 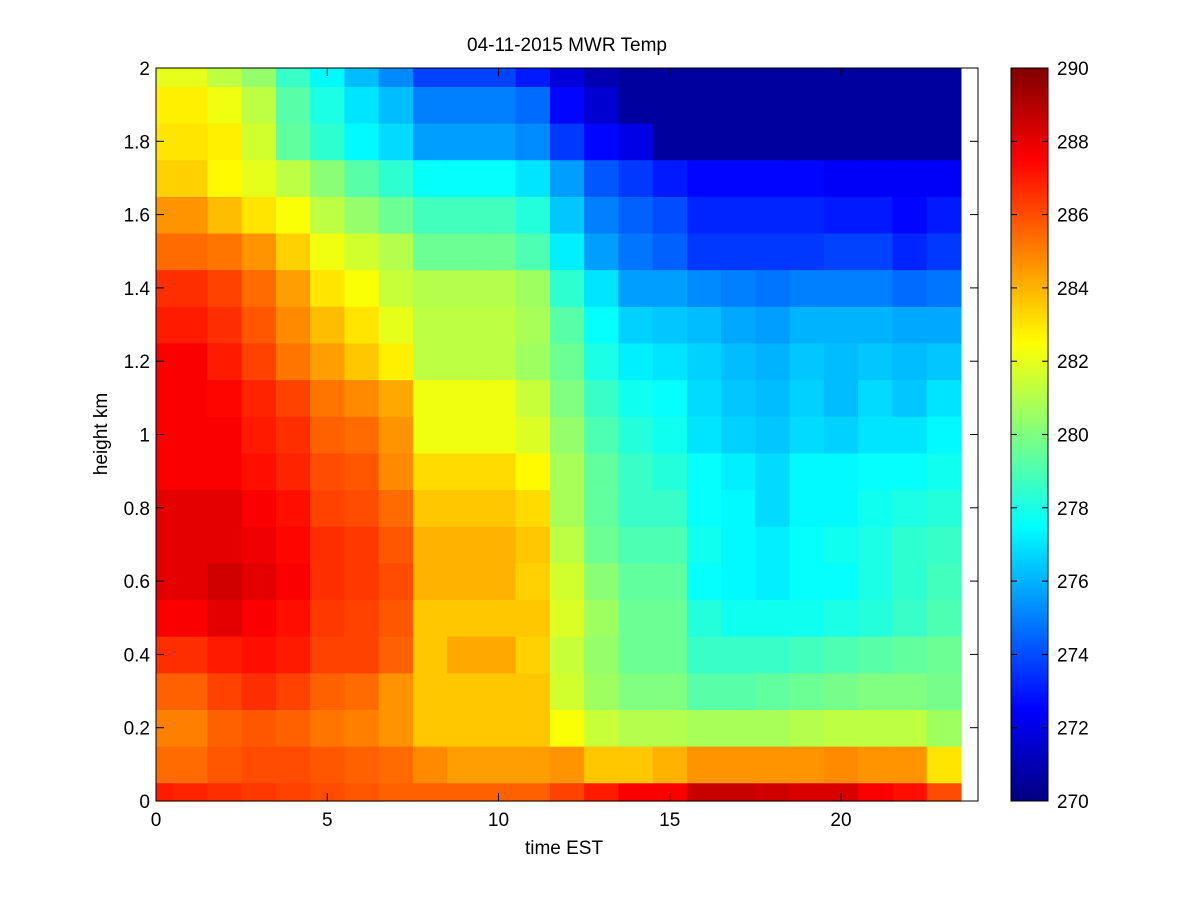 What do you see at coordinates (1073, 142) in the screenshot?
I see `colorbar-tick-label: 288` at bounding box center [1073, 142].